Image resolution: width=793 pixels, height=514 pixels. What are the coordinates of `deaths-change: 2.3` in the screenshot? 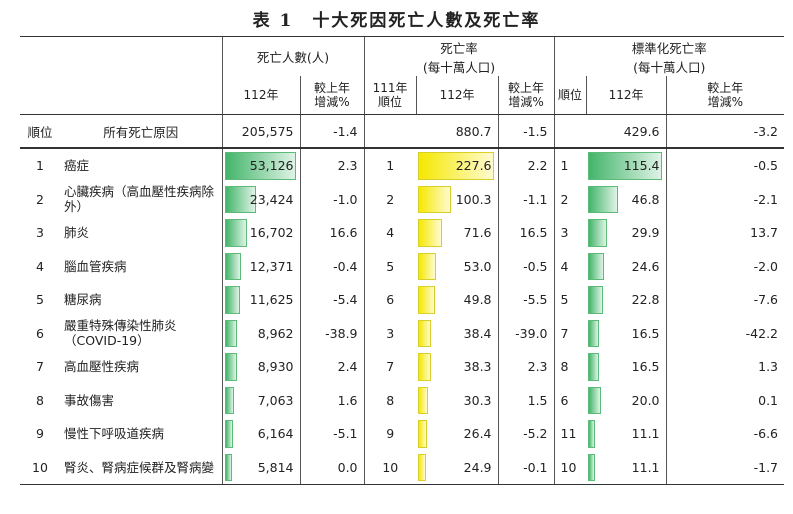 It's located at (332, 165).